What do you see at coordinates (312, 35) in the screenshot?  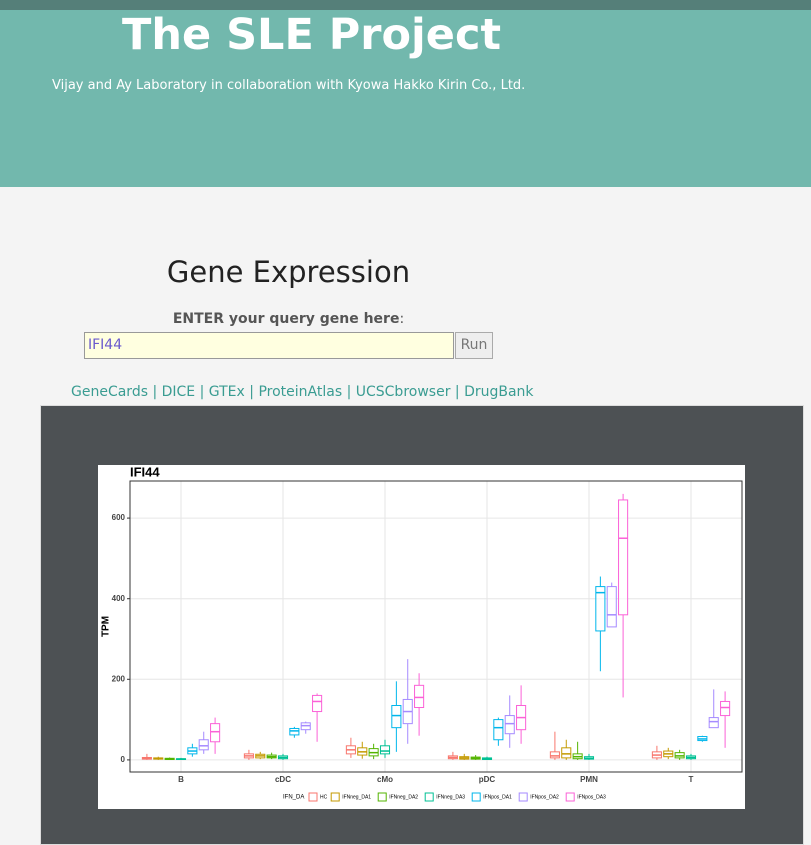 I see `site-title: The SLE Project` at bounding box center [312, 35].